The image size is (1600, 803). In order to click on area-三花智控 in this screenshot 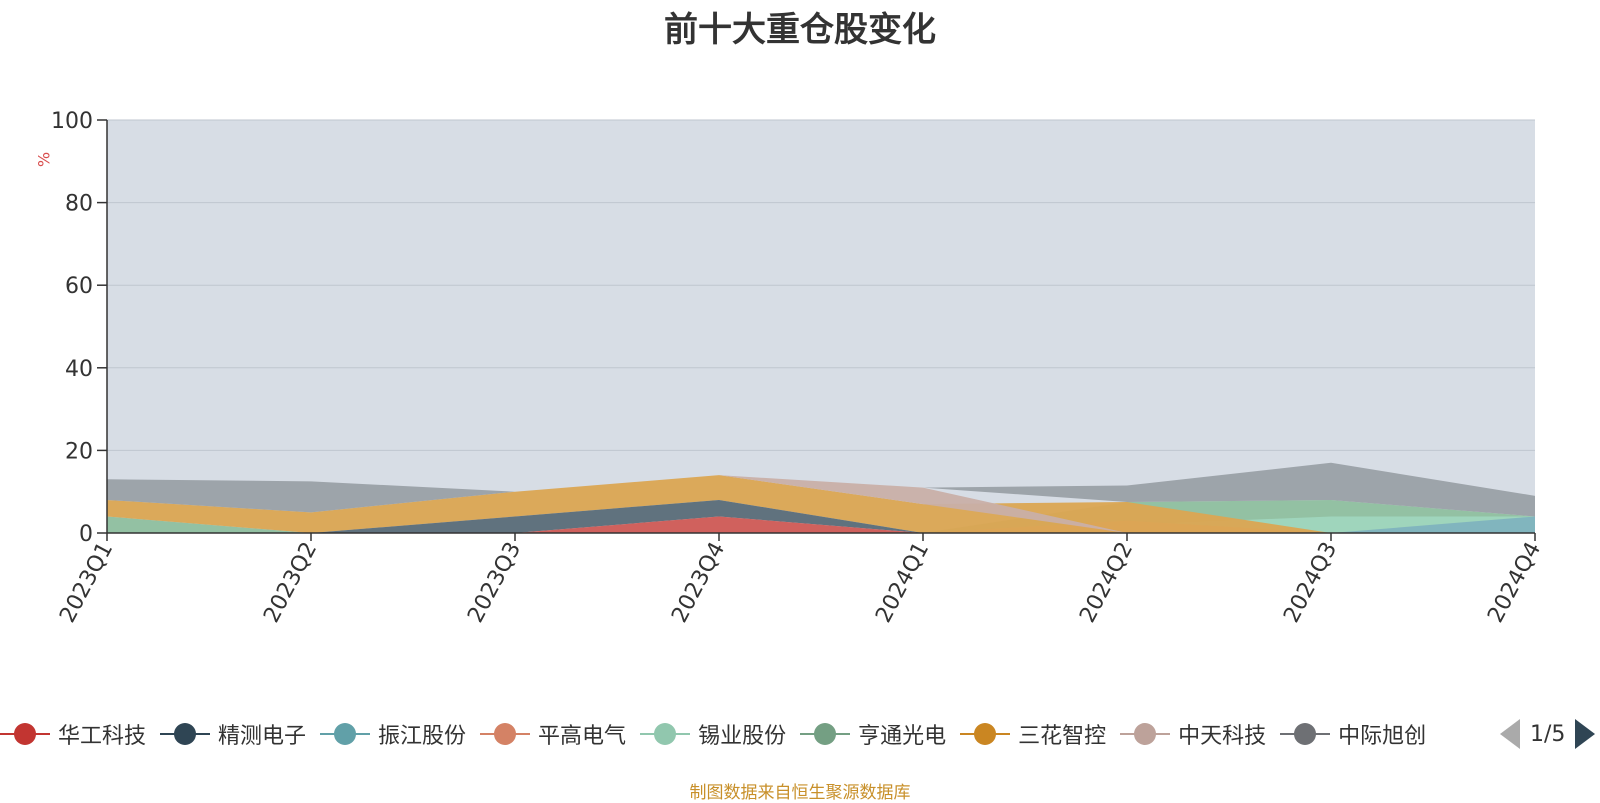, I will do `click(821, 504)`.